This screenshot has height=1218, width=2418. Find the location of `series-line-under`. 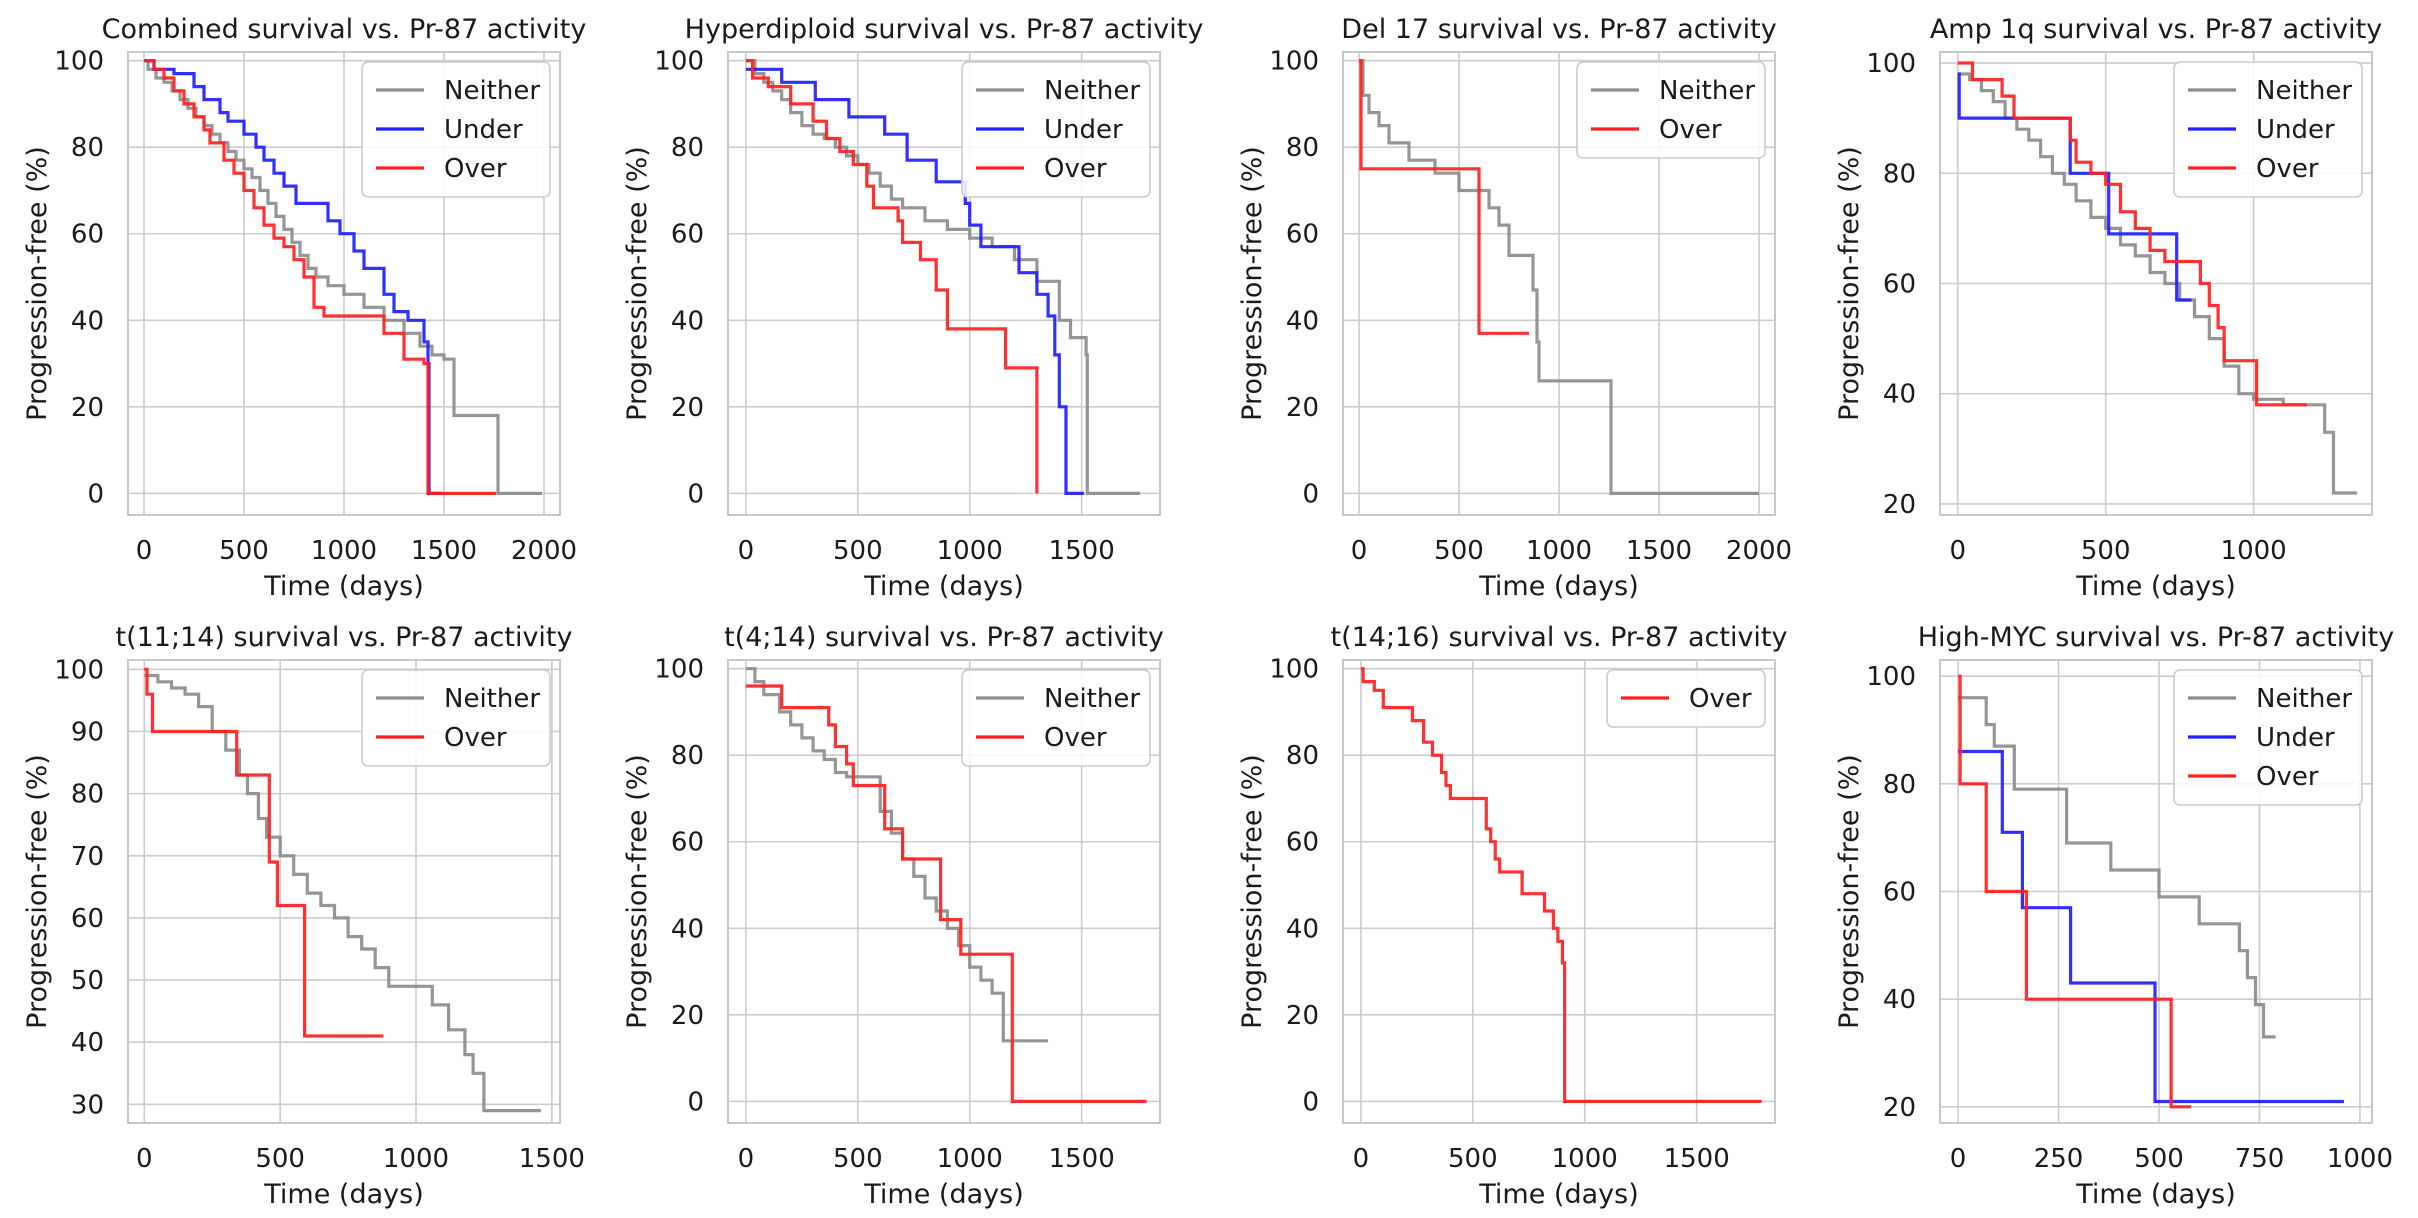

series-line-under is located at coordinates (2151, 926).